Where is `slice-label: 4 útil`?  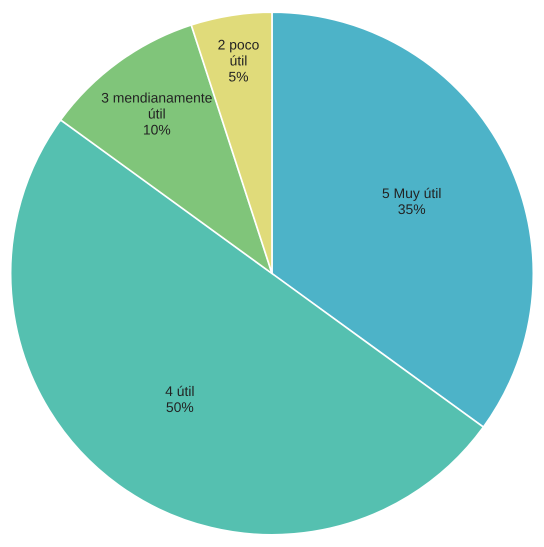
slice-label: 4 útil is located at coordinates (179, 391).